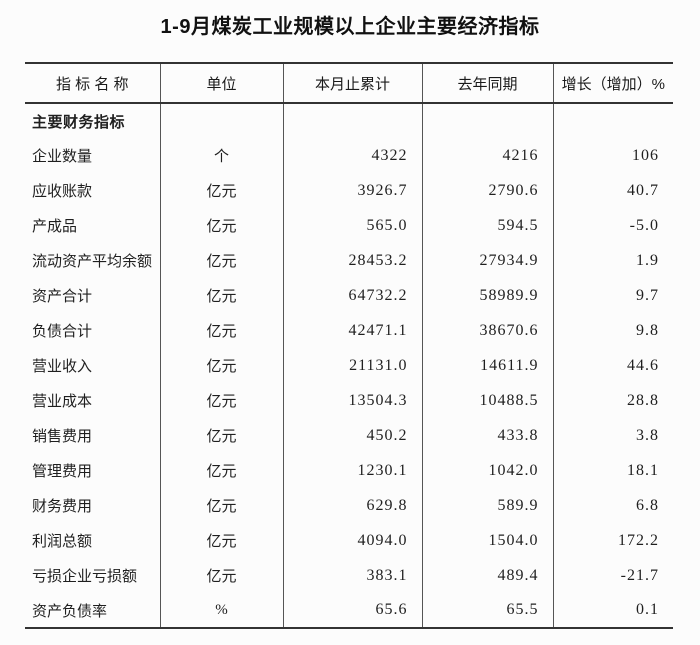 This screenshot has height=645, width=700. Describe the element at coordinates (352, 470) in the screenshot. I see `cell-cumulative: 1230.1` at that location.